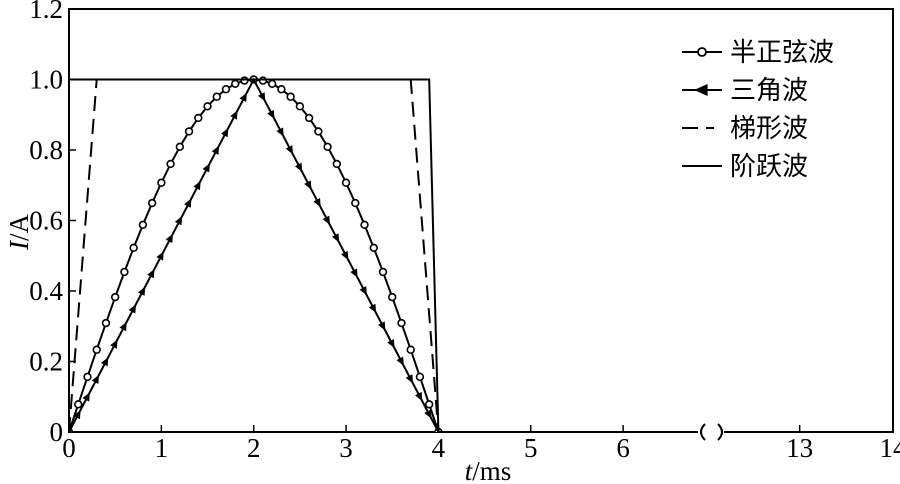  I want to click on x-tick-label: 6, so click(623, 448).